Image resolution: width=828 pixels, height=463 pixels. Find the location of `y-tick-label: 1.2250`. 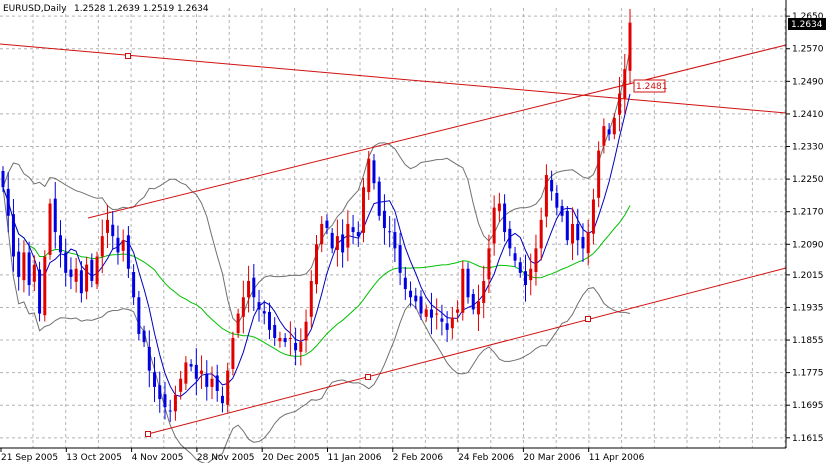

y-tick-label: 1.2250 is located at coordinates (808, 180).